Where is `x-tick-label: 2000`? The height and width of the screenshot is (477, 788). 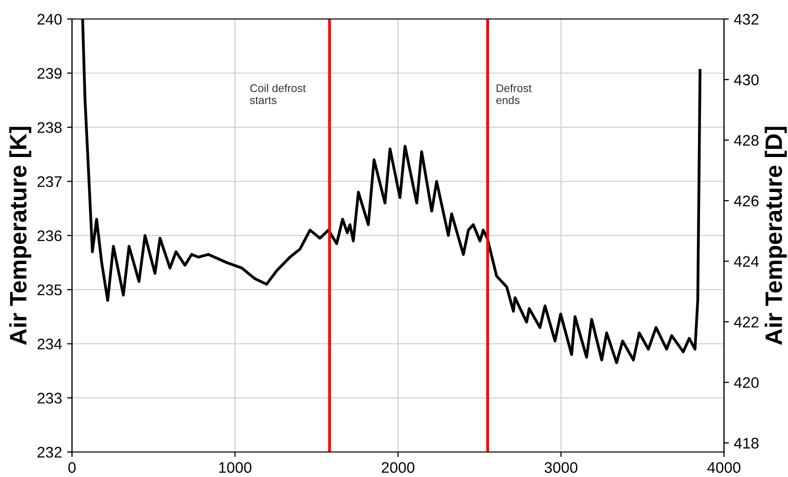
x-tick-label: 2000 is located at coordinates (398, 467).